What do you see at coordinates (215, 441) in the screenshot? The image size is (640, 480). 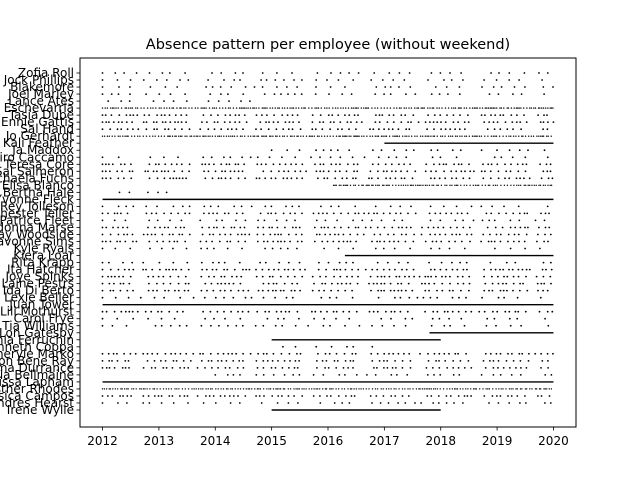 I see `x-tick-label: 2014` at bounding box center [215, 441].